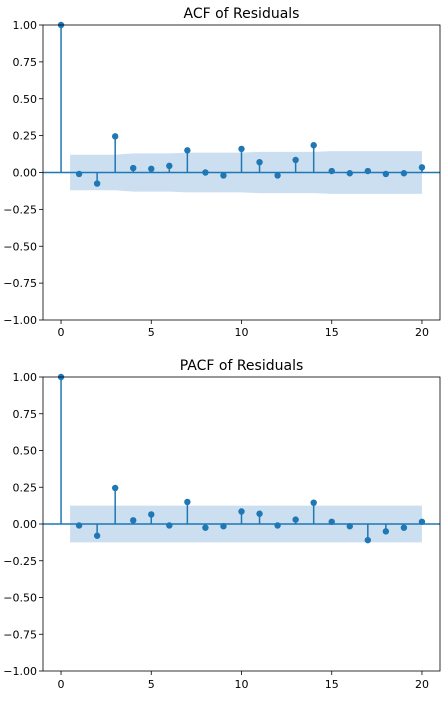  What do you see at coordinates (20, 283) in the screenshot?
I see `acf-y-tick-label: −0.75` at bounding box center [20, 283].